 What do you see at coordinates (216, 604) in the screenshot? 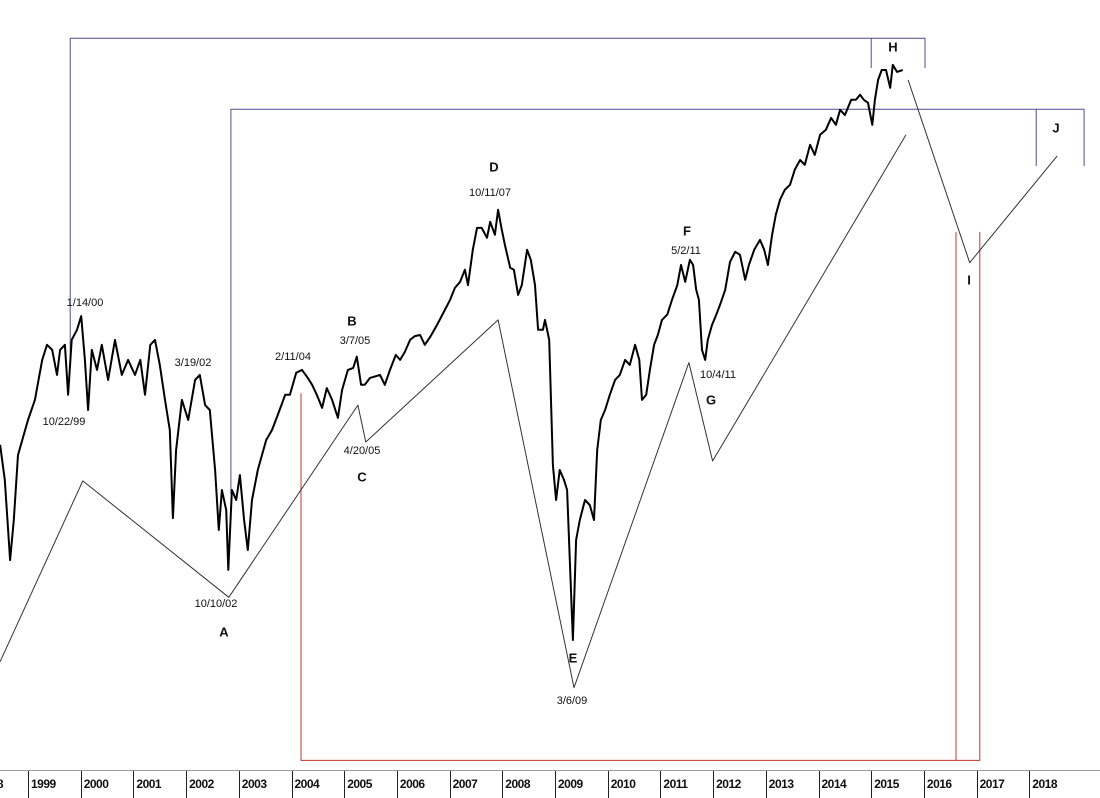
I see `label-10-10-02: 10/10/02` at bounding box center [216, 604].